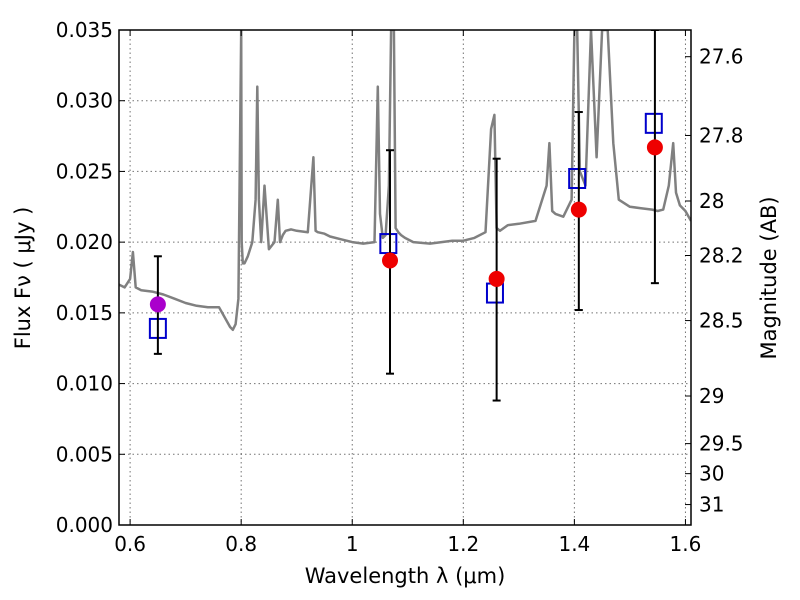  I want to click on x-axis-label: Wavelength λ (μm), so click(405, 576).